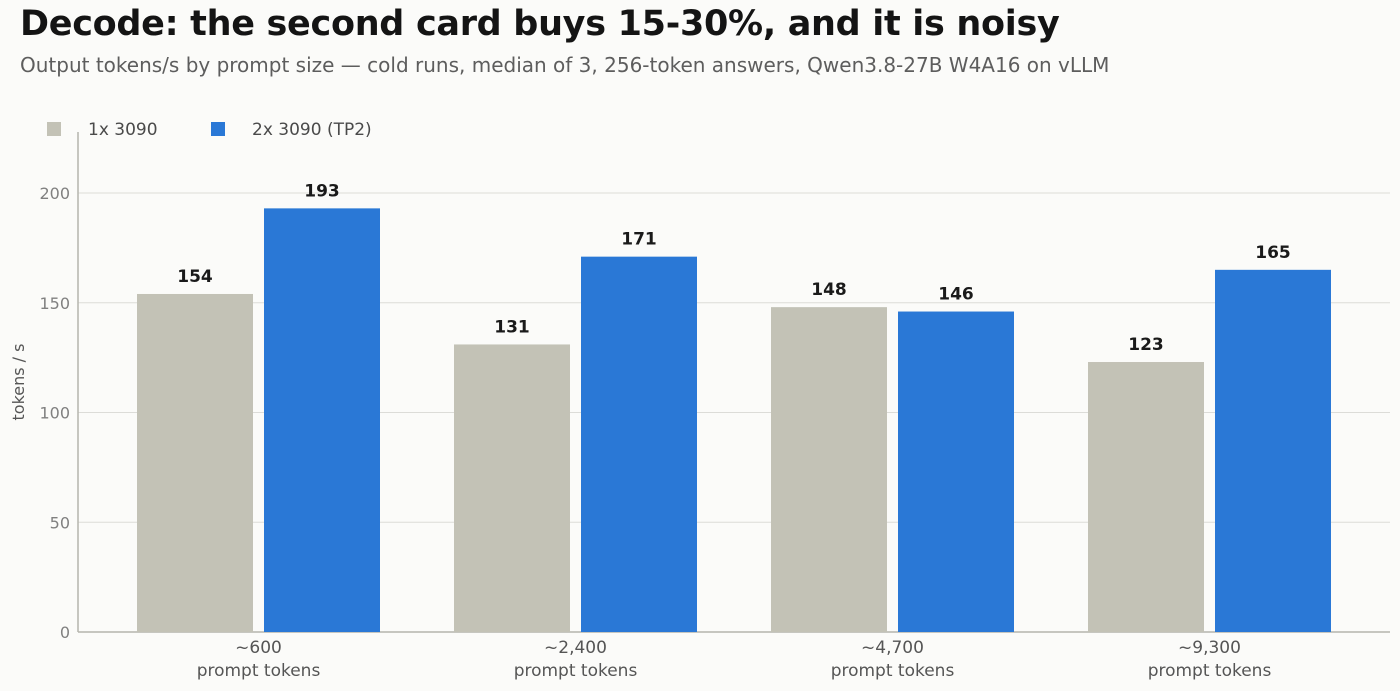 The image size is (1400, 691). Describe the element at coordinates (1273, 253) in the screenshot. I see `data-label: 165` at that location.